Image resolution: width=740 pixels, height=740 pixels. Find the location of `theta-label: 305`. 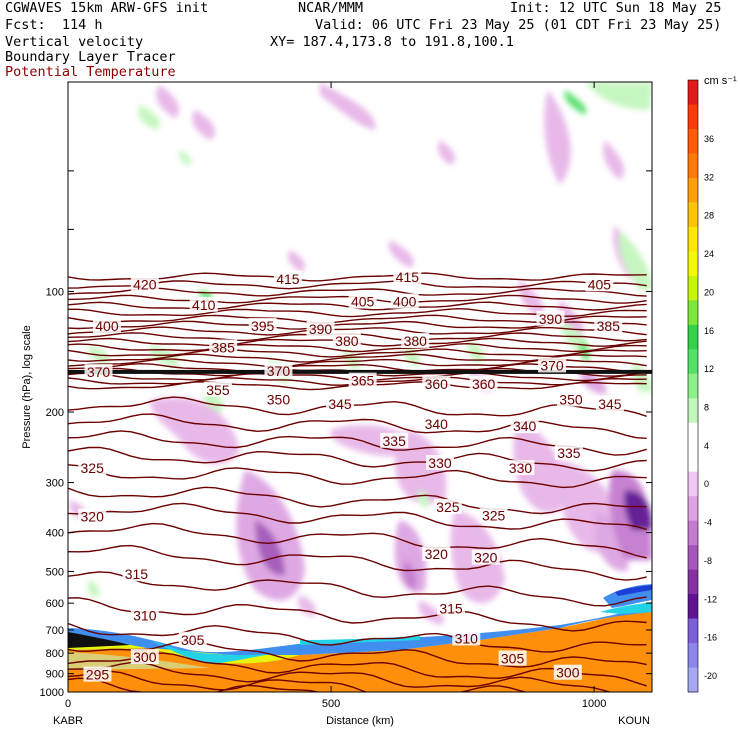

theta-label: 305 is located at coordinates (193, 640).